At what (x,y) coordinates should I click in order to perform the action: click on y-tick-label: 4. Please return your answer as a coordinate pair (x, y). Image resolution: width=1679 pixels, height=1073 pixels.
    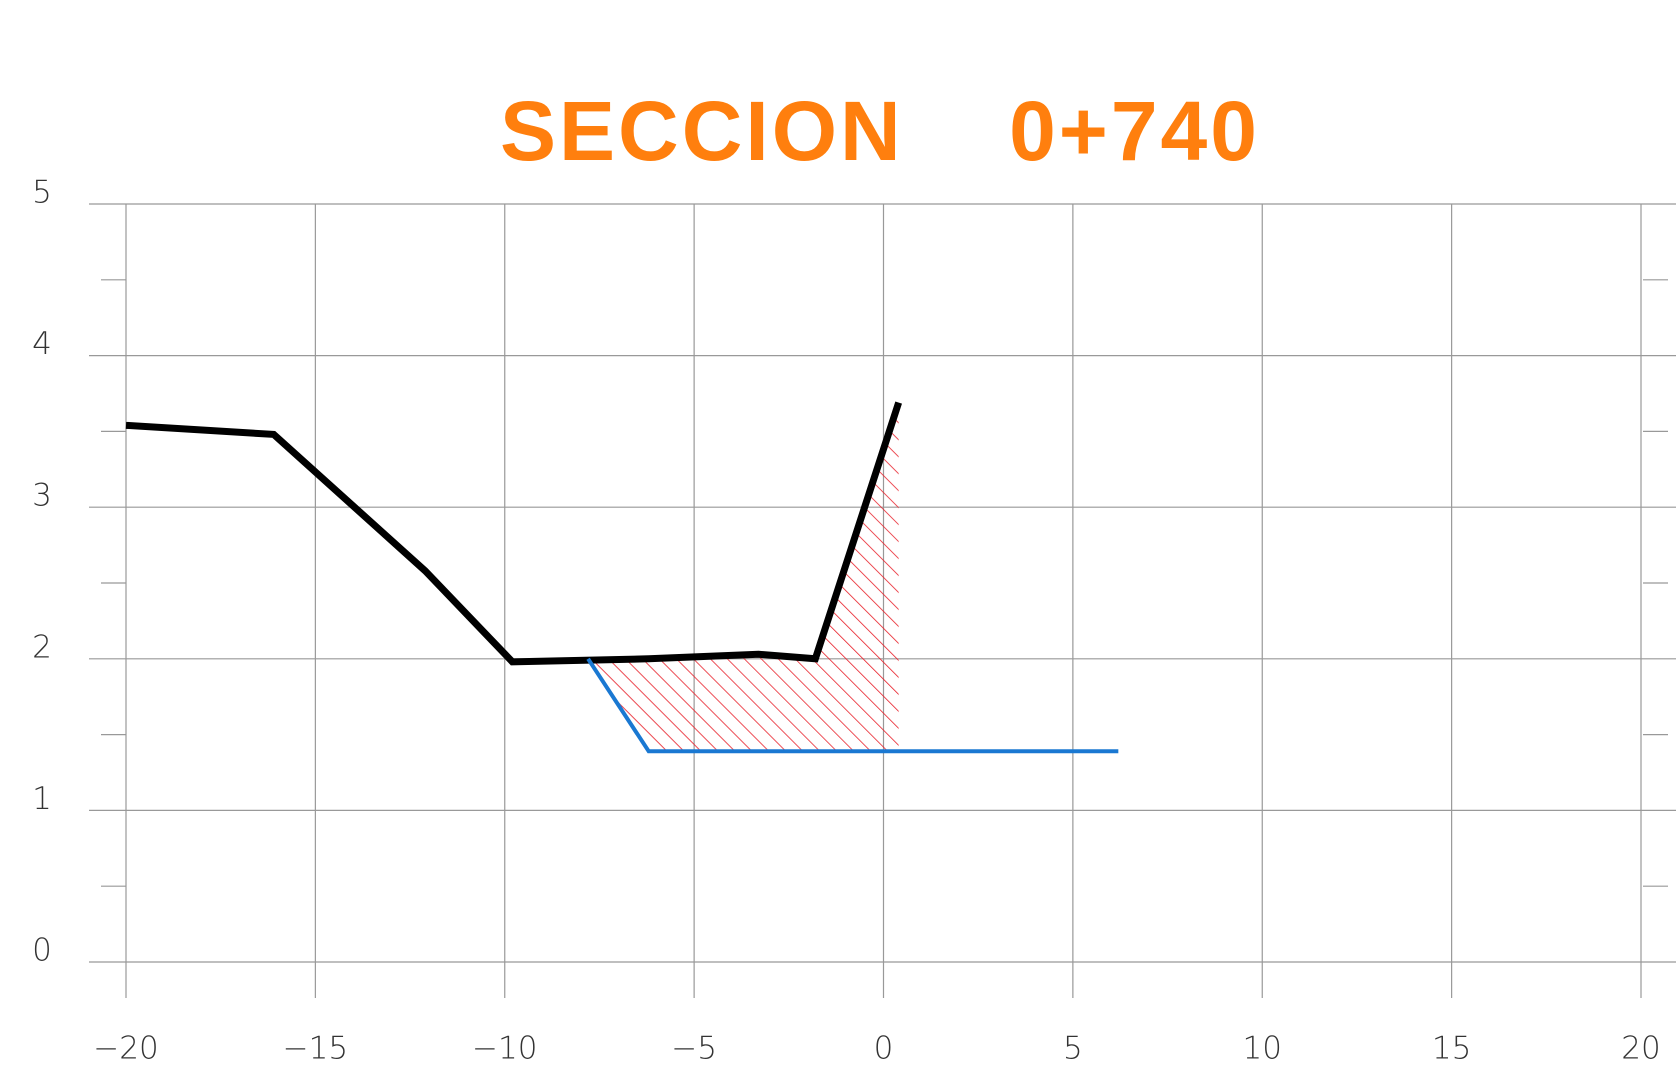
    Looking at the image, I should click on (42, 344).